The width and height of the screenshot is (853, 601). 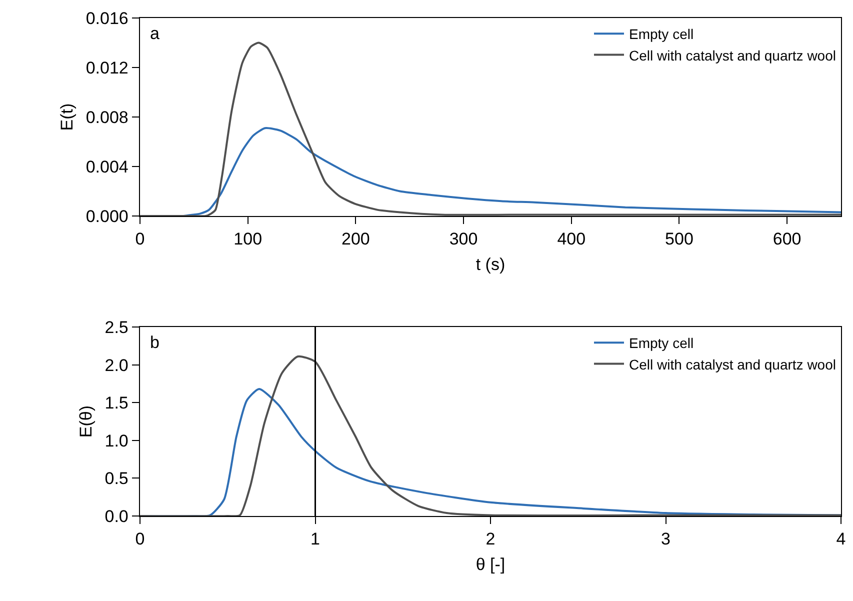 I want to click on x-tick-label: 400, so click(x=571, y=239).